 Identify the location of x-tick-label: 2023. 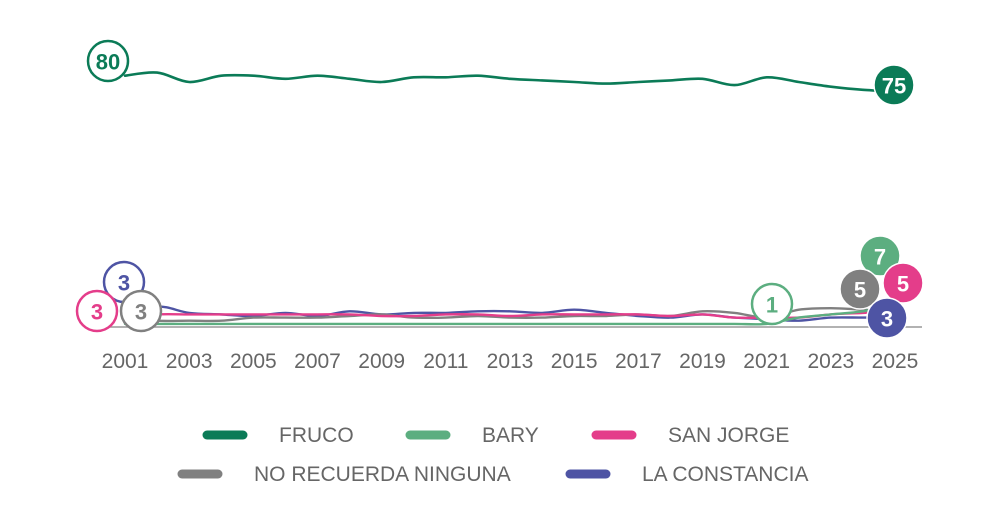
(830, 361).